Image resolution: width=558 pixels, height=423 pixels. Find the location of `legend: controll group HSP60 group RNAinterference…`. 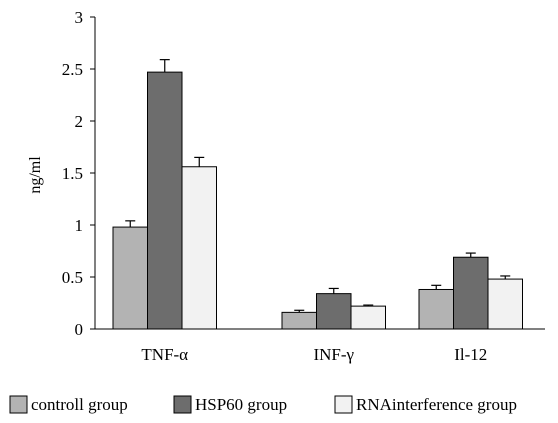

legend: controll group HSP60 group RNAinterference… is located at coordinates (263, 404).